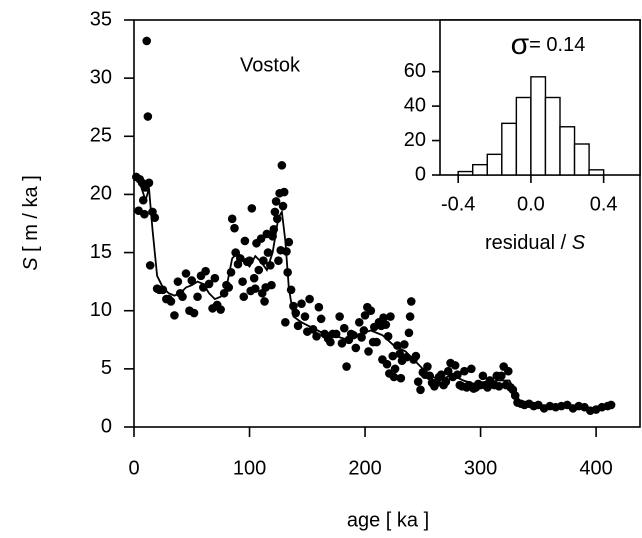 Image resolution: width=642 pixels, height=538 pixels. What do you see at coordinates (249, 468) in the screenshot?
I see `x-tick-label: 100` at bounding box center [249, 468].